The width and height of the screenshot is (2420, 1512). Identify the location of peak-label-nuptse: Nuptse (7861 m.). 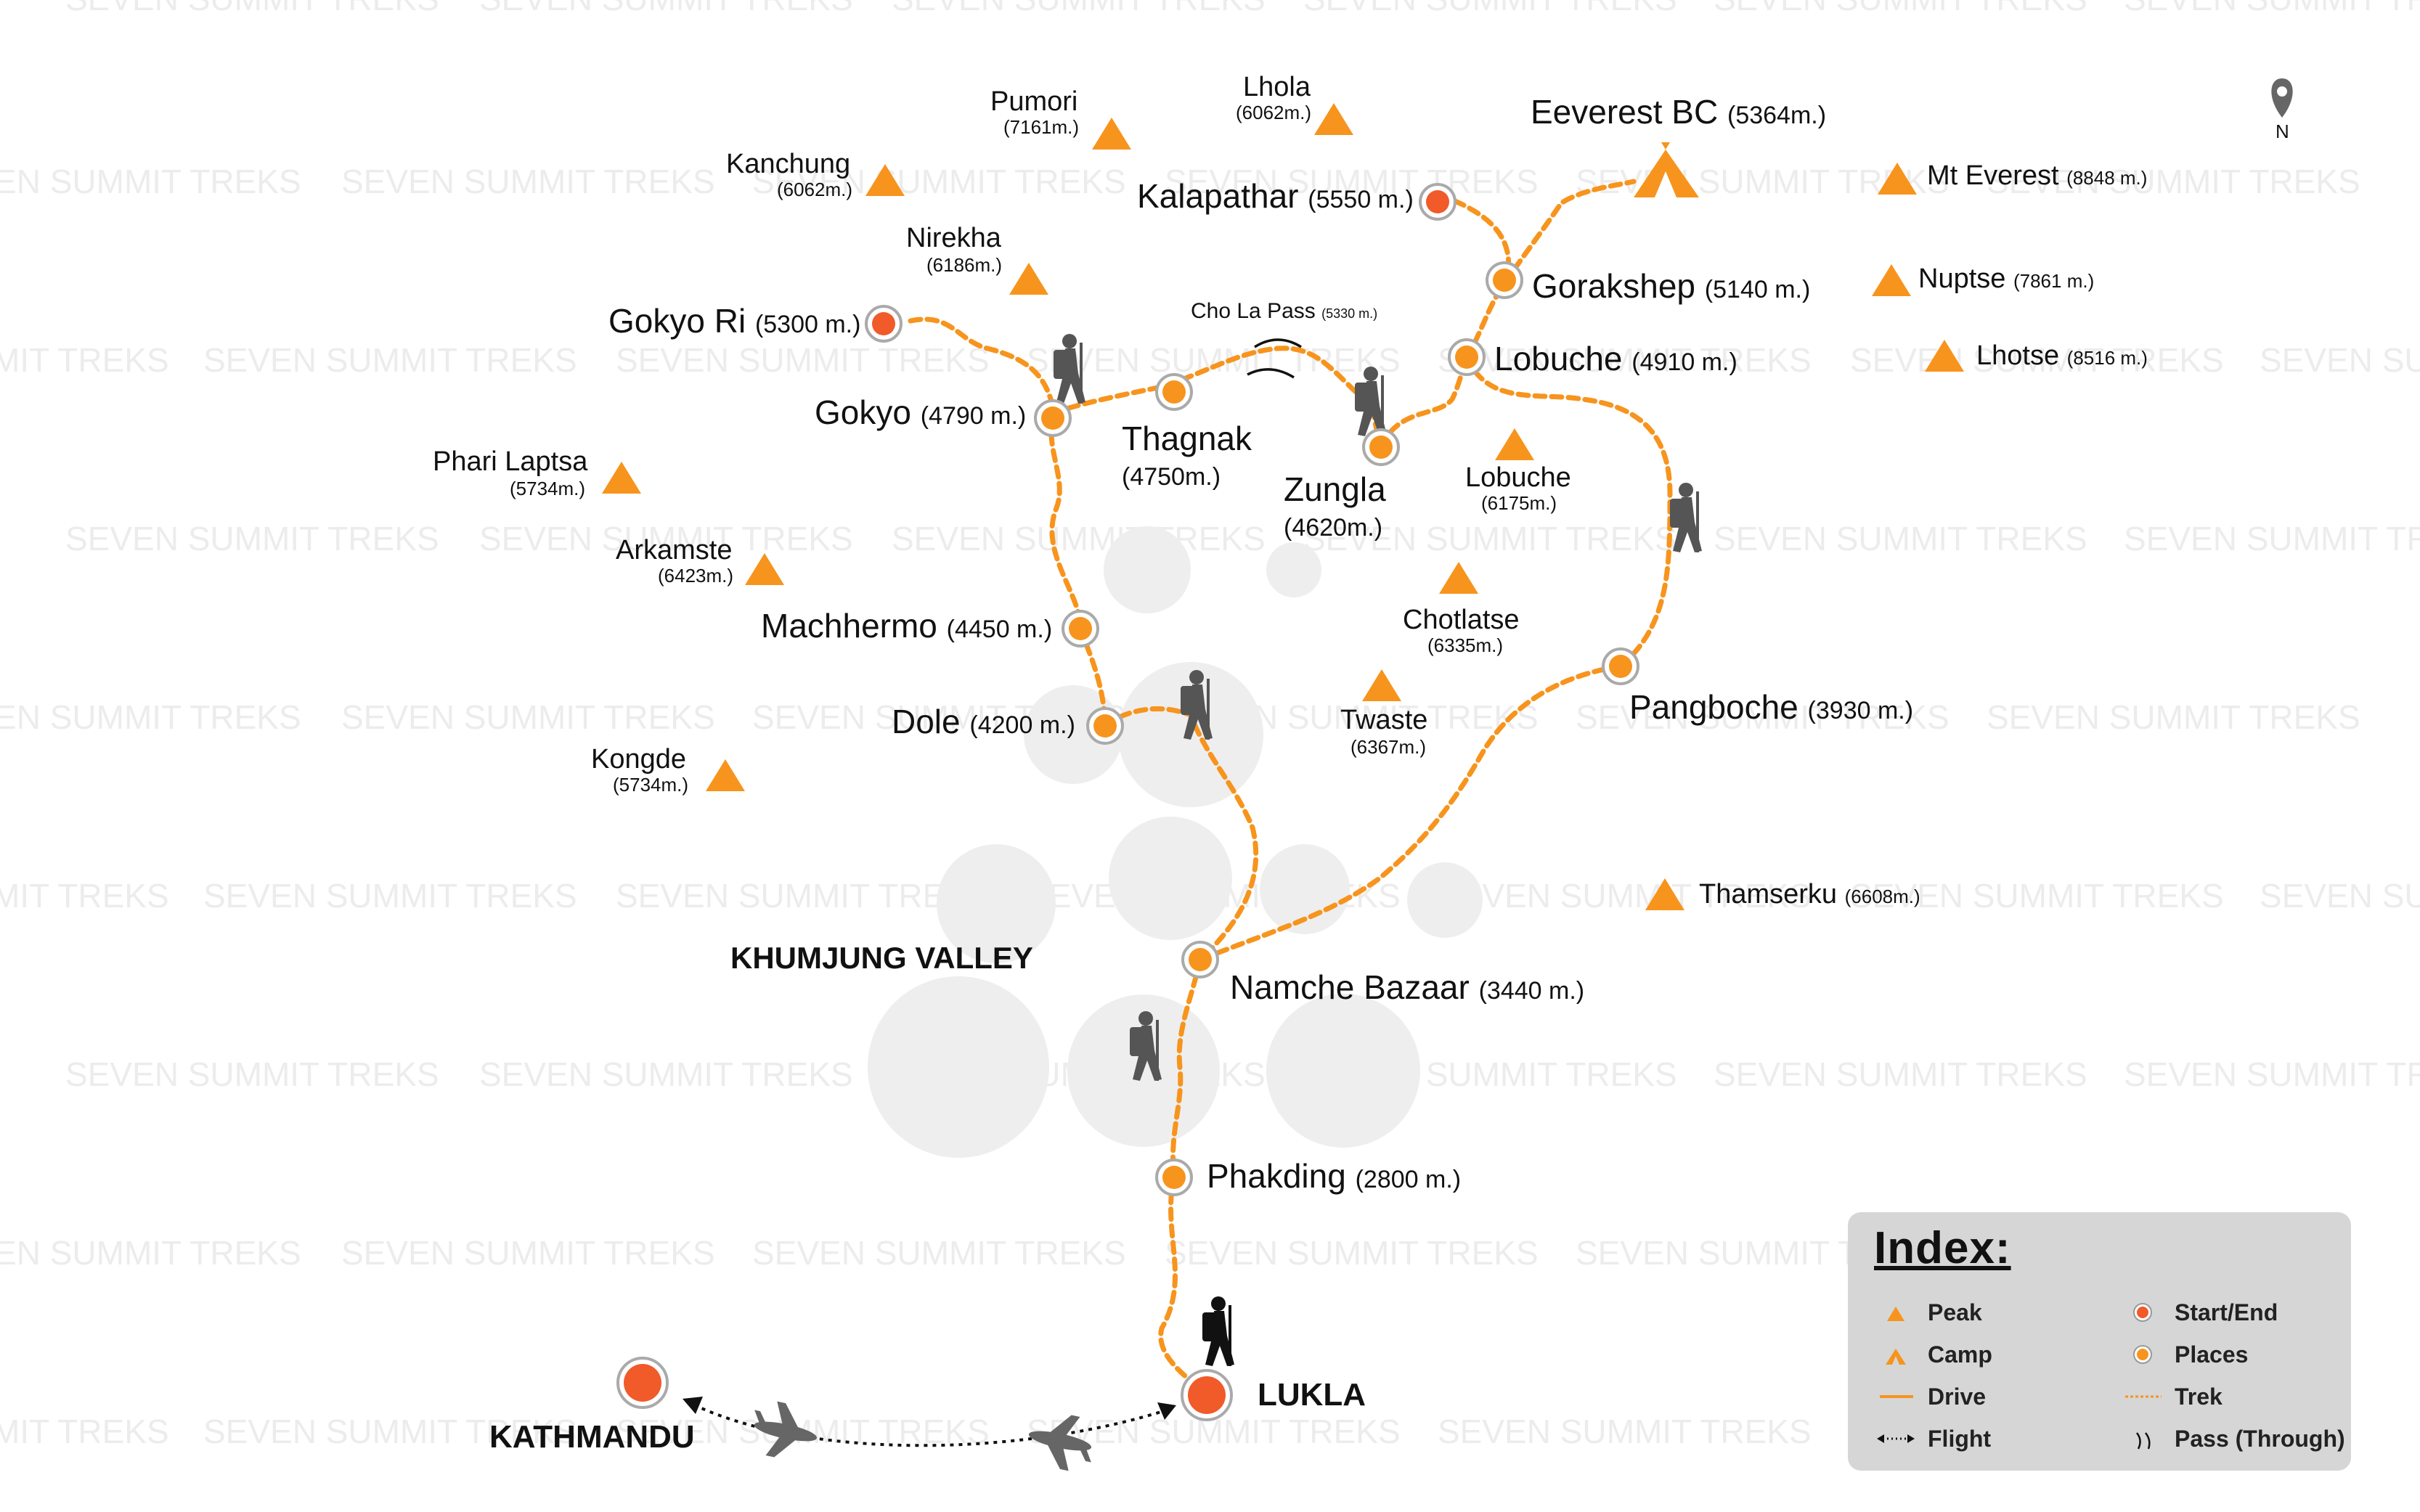
(2006, 278).